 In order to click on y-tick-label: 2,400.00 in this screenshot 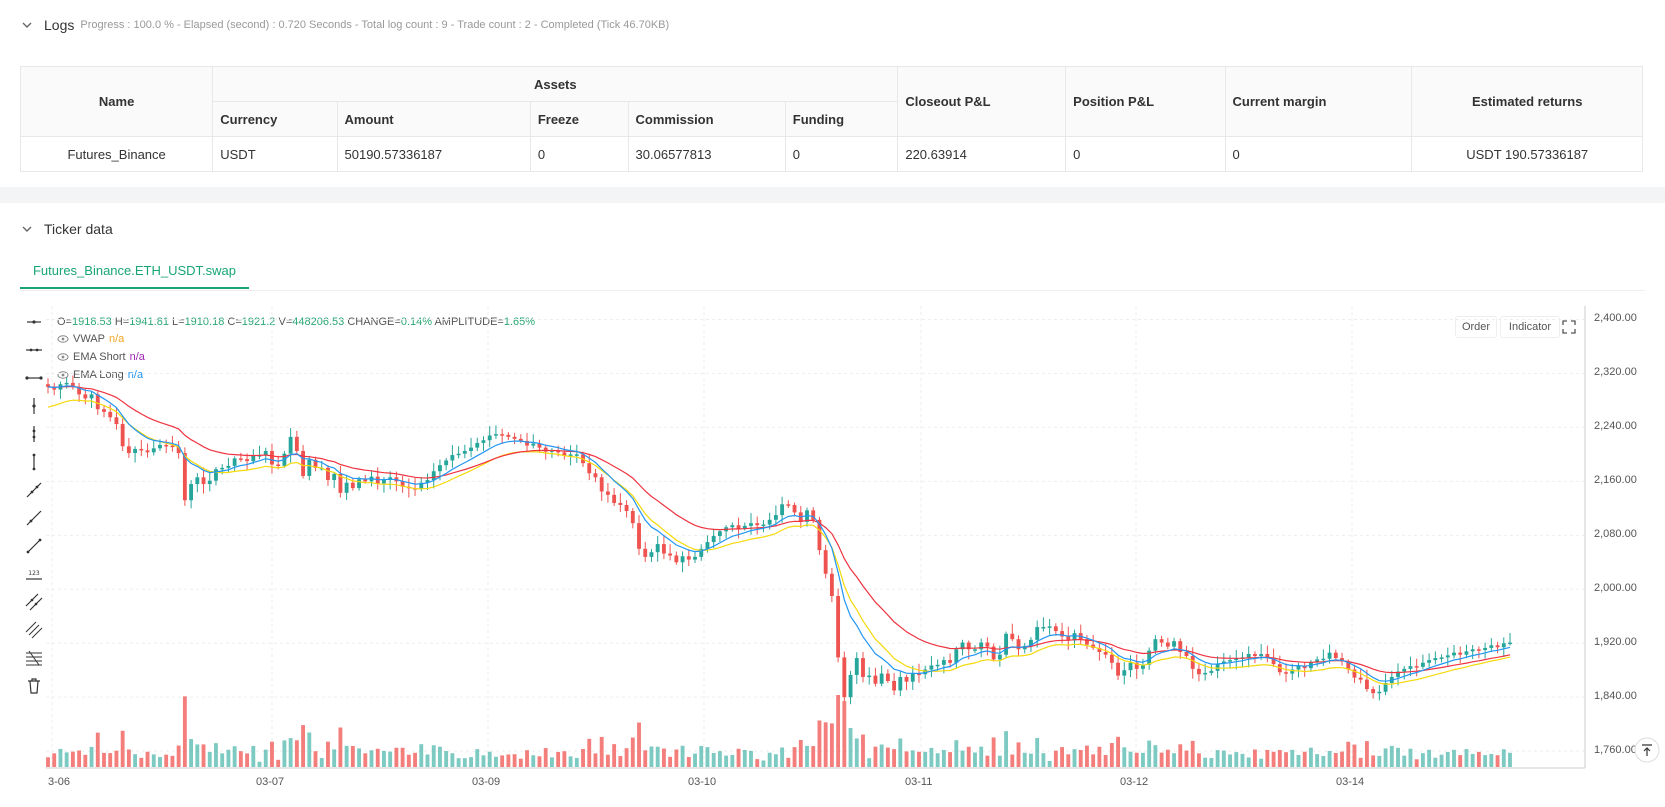, I will do `click(1615, 318)`.